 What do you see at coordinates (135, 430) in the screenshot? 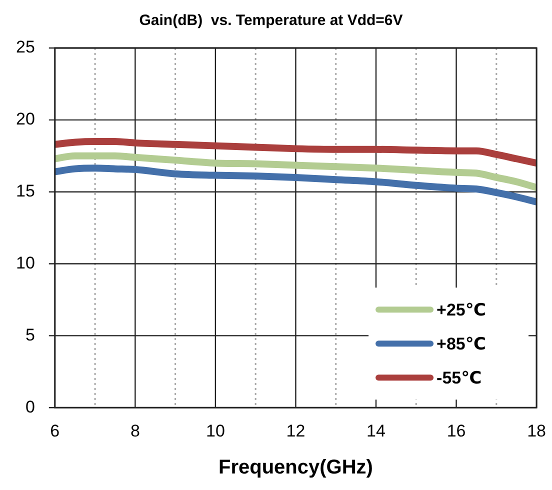
I see `x-tick-label: 8` at bounding box center [135, 430].